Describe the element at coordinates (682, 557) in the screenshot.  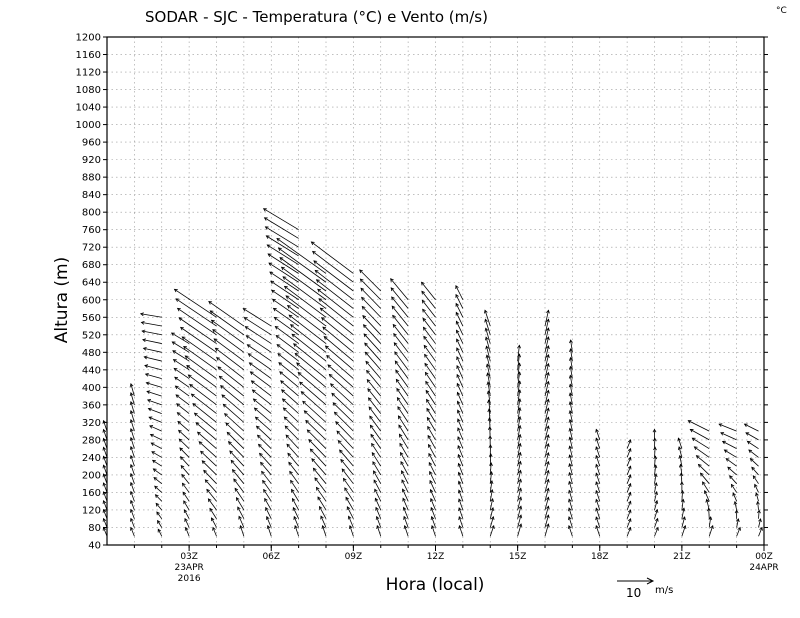
I see `x-tick-label: 21Z` at that location.